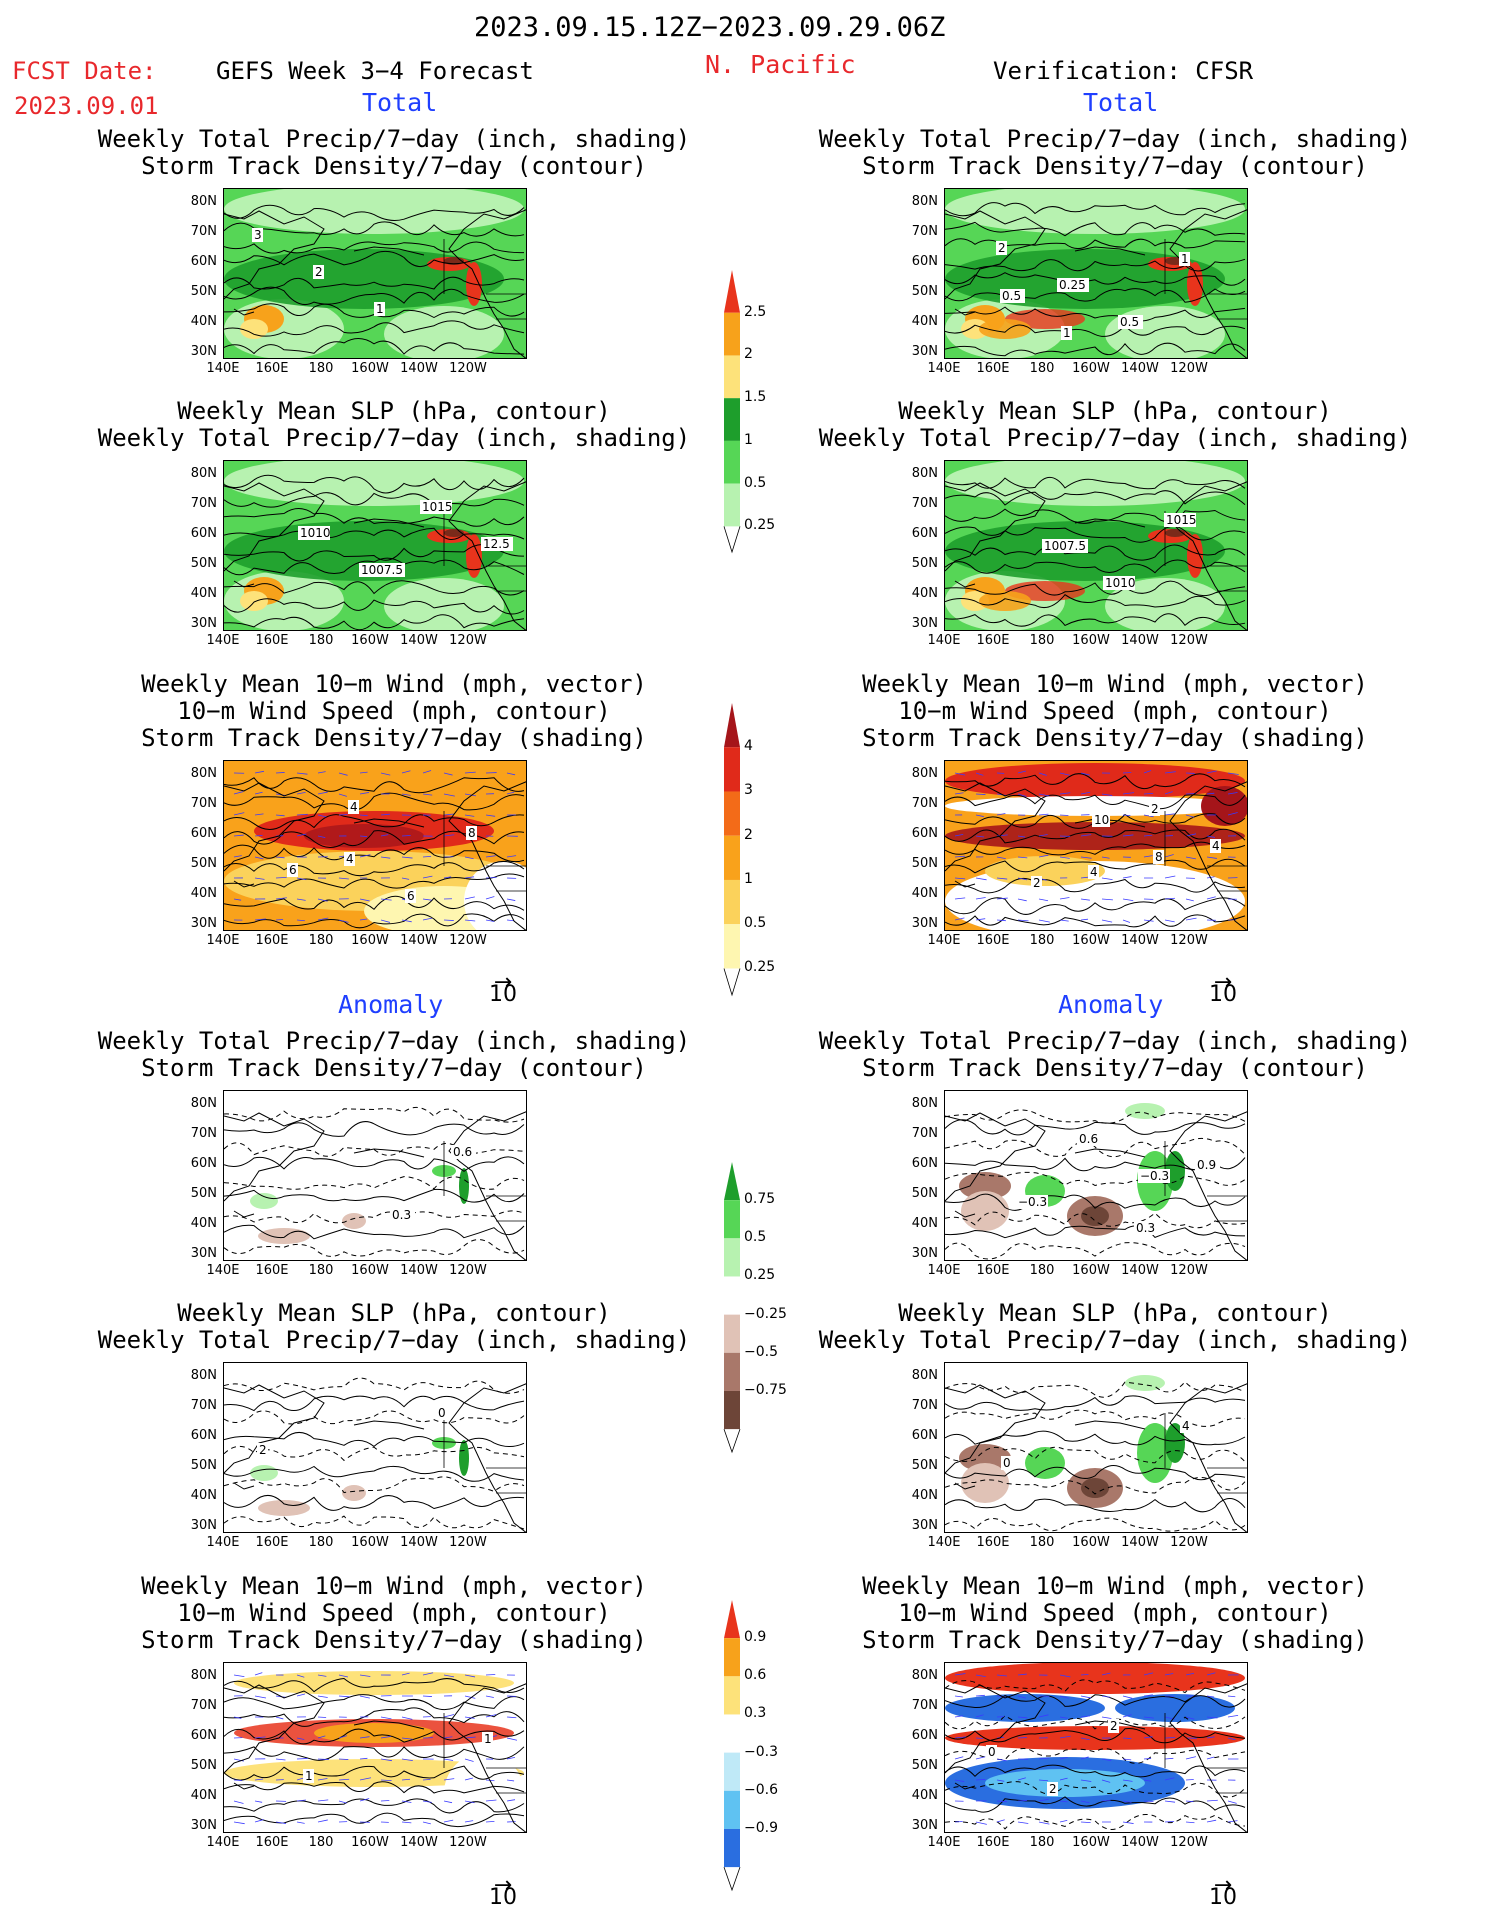 This screenshot has width=1487, height=1925. Describe the element at coordinates (924, 1465) in the screenshot. I see `lat-label: 50N` at that location.